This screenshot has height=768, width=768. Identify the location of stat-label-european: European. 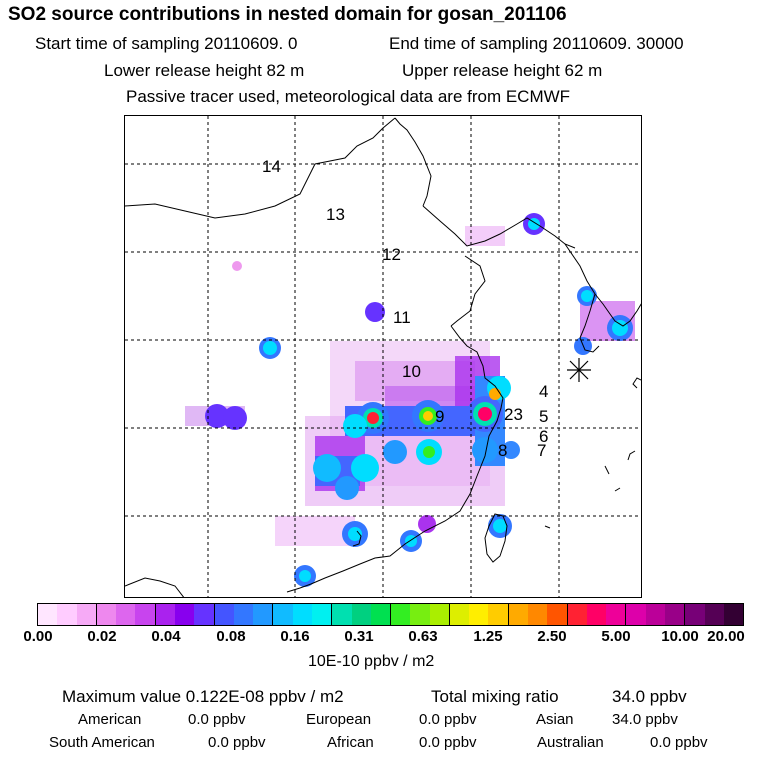
(339, 719).